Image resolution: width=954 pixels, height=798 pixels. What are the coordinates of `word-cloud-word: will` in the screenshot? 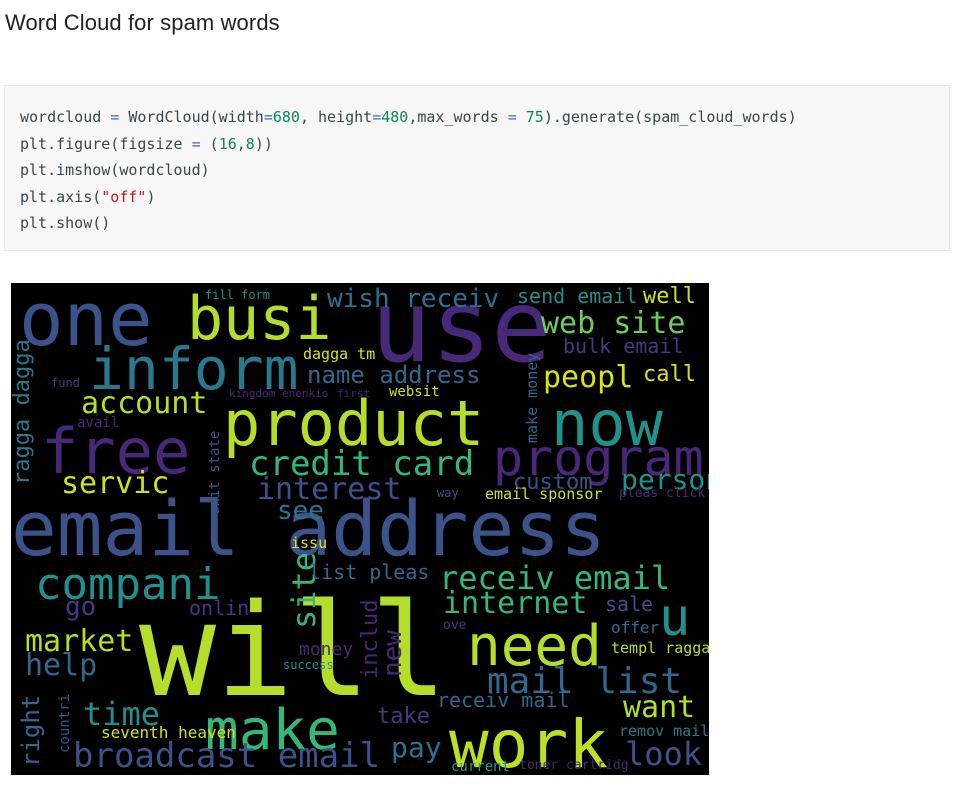 It's located at (293, 651).